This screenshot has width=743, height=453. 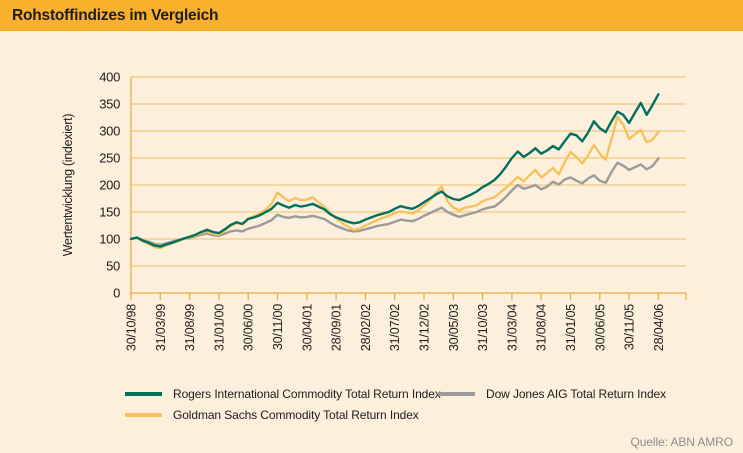 I want to click on svg-text: 28/09/01, so click(x=337, y=327).